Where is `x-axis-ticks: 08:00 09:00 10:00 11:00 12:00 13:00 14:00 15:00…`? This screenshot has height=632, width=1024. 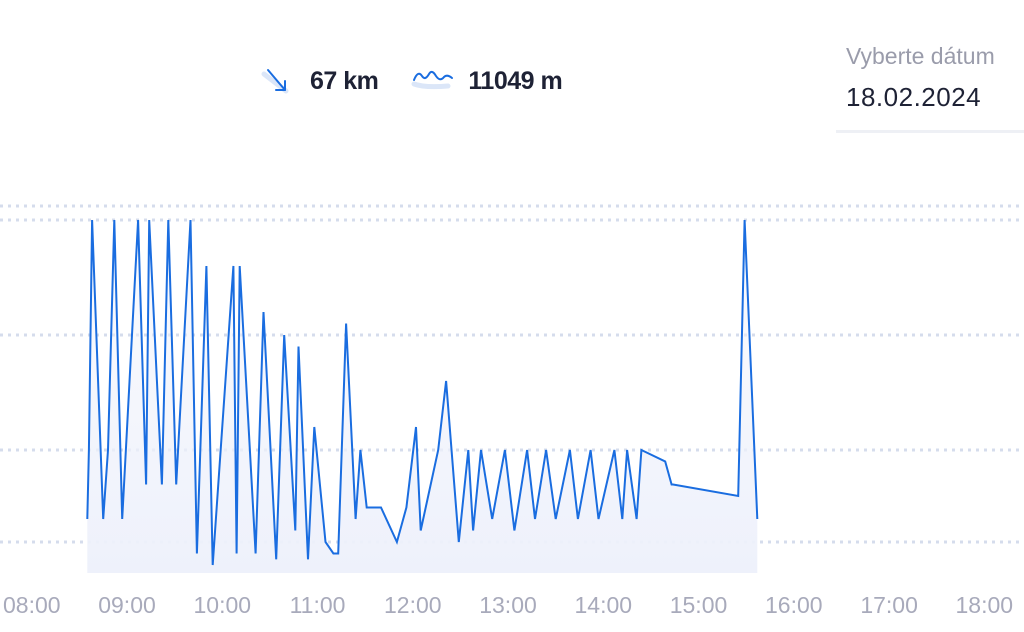 x-axis-ticks: 08:00 09:00 10:00 11:00 12:00 13:00 14:00 15:00… is located at coordinates (508, 605).